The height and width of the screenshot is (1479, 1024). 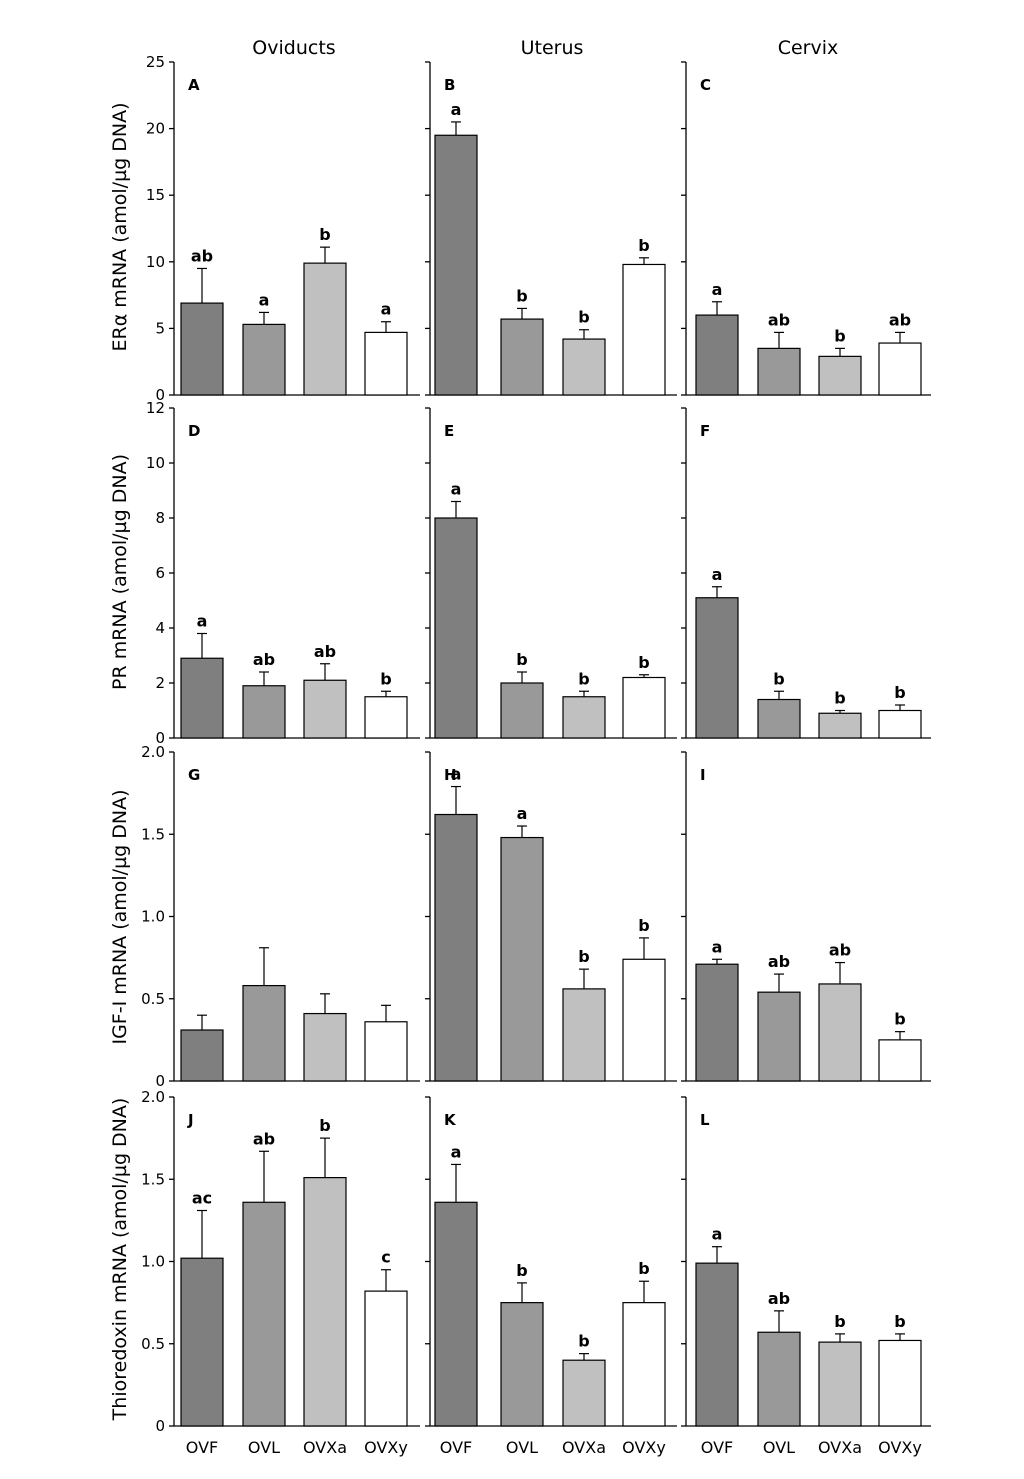 I want to click on column-title-cervix: Cervix, so click(x=808, y=48).